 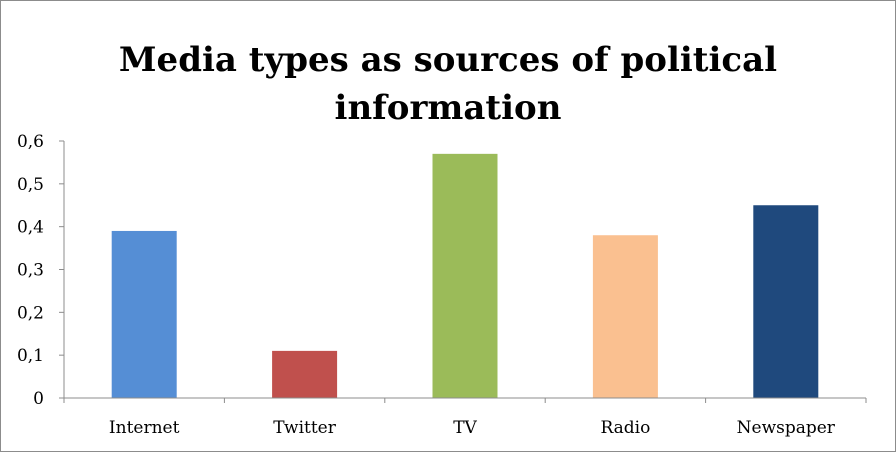 What do you see at coordinates (448, 60) in the screenshot?
I see `chart-title-line-1: Media types as sources of political` at bounding box center [448, 60].